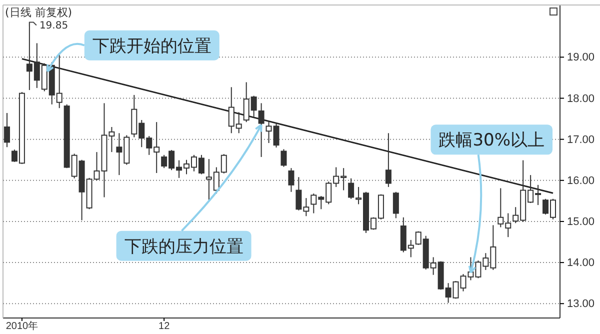 The image size is (600, 334). Describe the element at coordinates (581, 180) in the screenshot. I see `y-tick-label: 16.00` at that location.